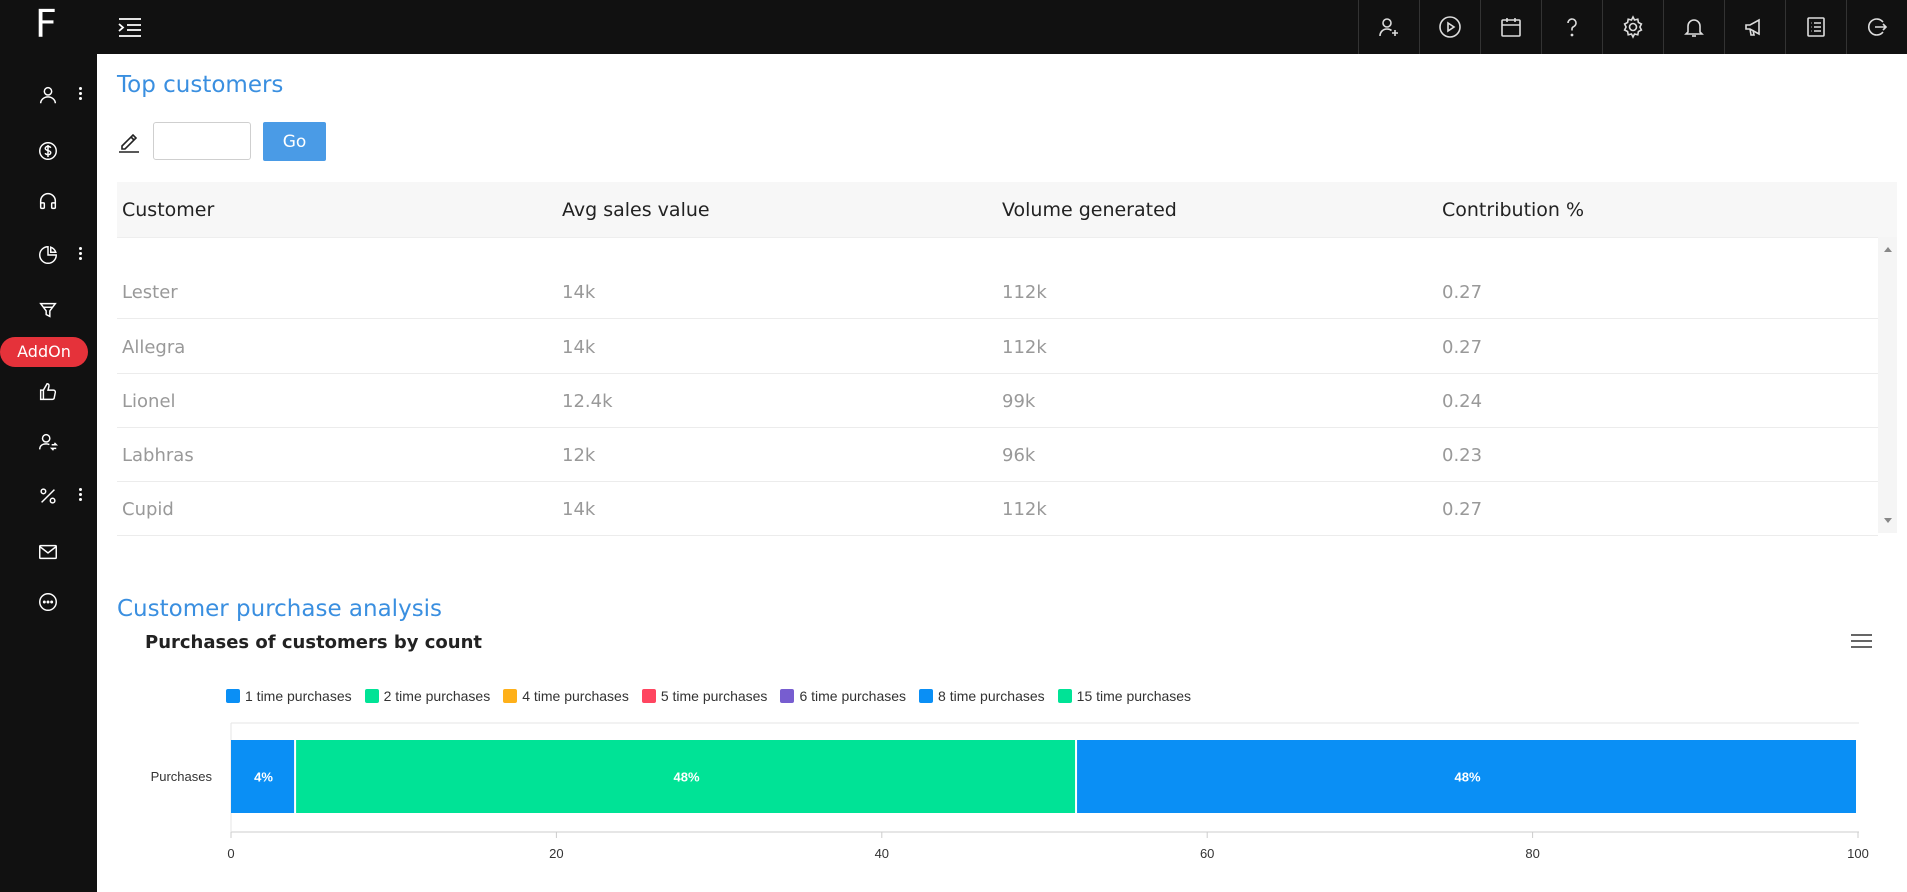 The width and height of the screenshot is (1907, 892). What do you see at coordinates (1449, 27) in the screenshot?
I see `play-icon` at bounding box center [1449, 27].